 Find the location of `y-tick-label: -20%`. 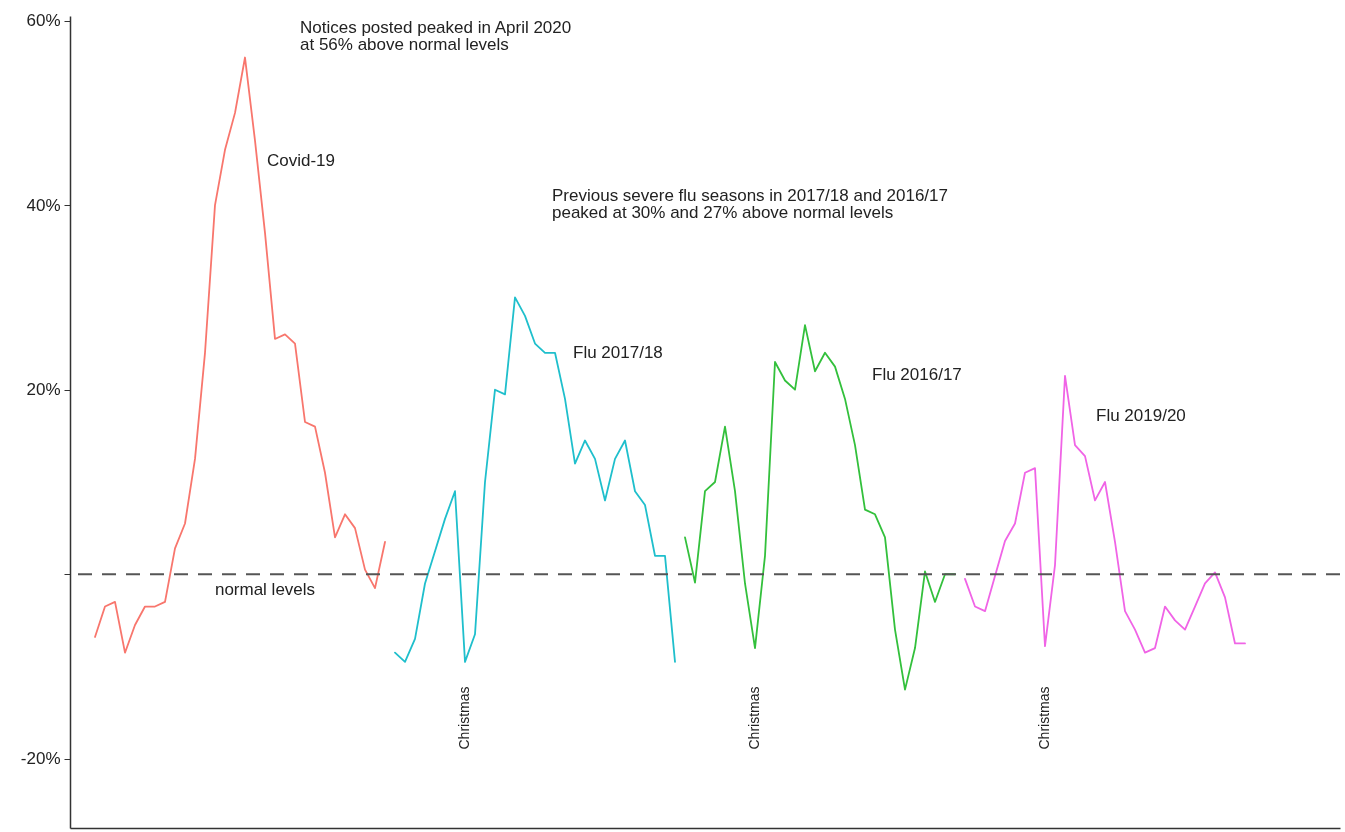

y-tick-label: -20% is located at coordinates (40, 759).